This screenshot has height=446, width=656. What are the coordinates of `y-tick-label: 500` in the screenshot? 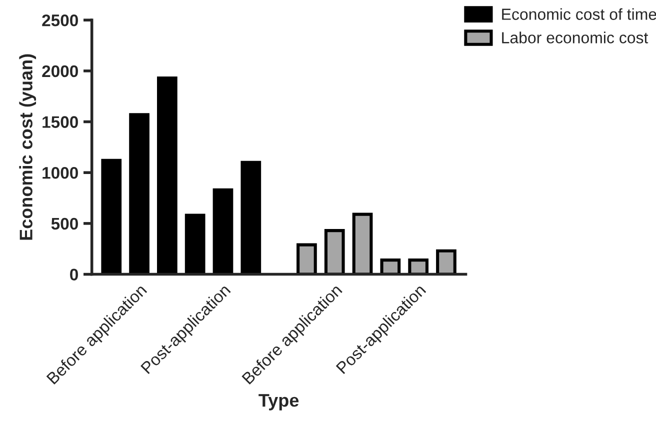 It's located at (64, 224).